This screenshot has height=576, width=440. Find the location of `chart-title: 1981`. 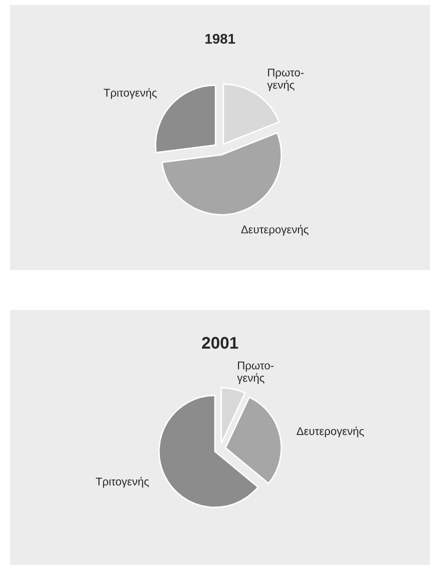

chart-title: 1981 is located at coordinates (220, 39).